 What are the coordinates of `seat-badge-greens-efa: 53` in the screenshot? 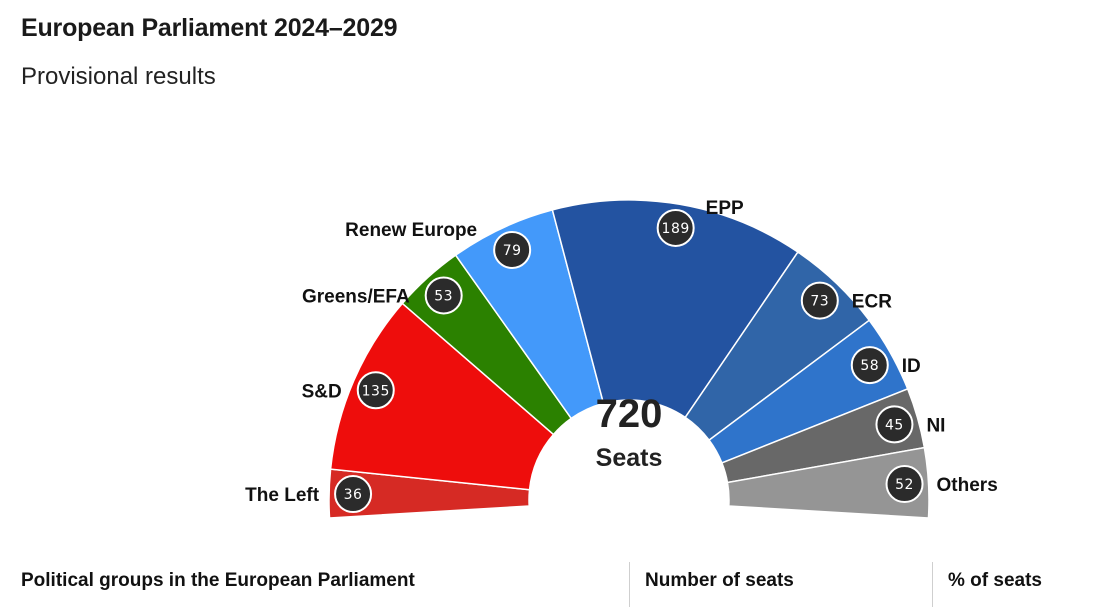 It's located at (443, 295).